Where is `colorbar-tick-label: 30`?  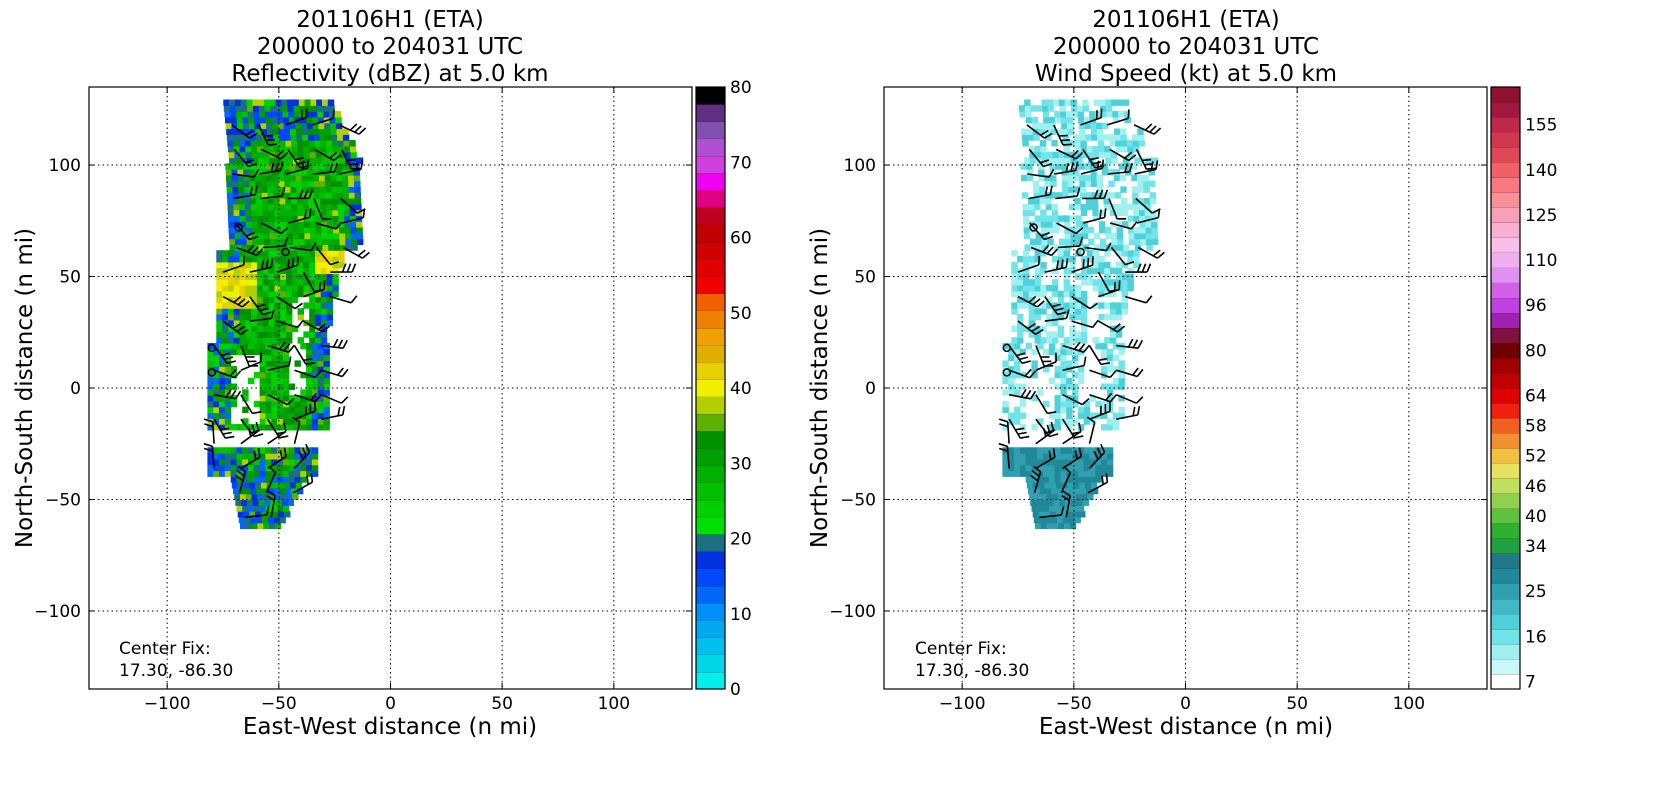 colorbar-tick-label: 30 is located at coordinates (741, 464).